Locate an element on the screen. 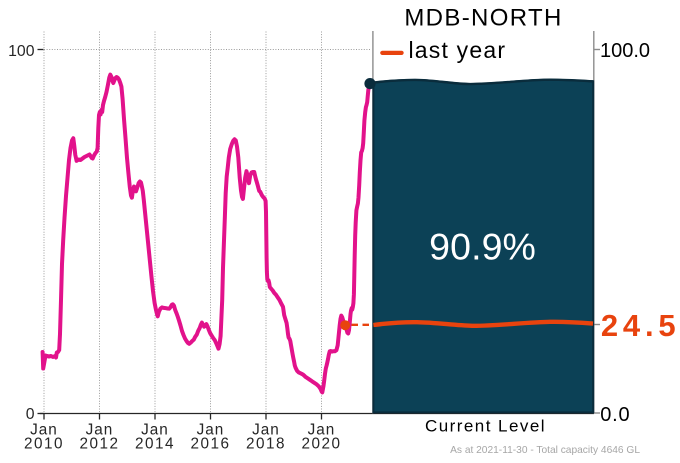 The height and width of the screenshot is (463, 680). svg-text: MDB-NORTH is located at coordinates (483, 18).